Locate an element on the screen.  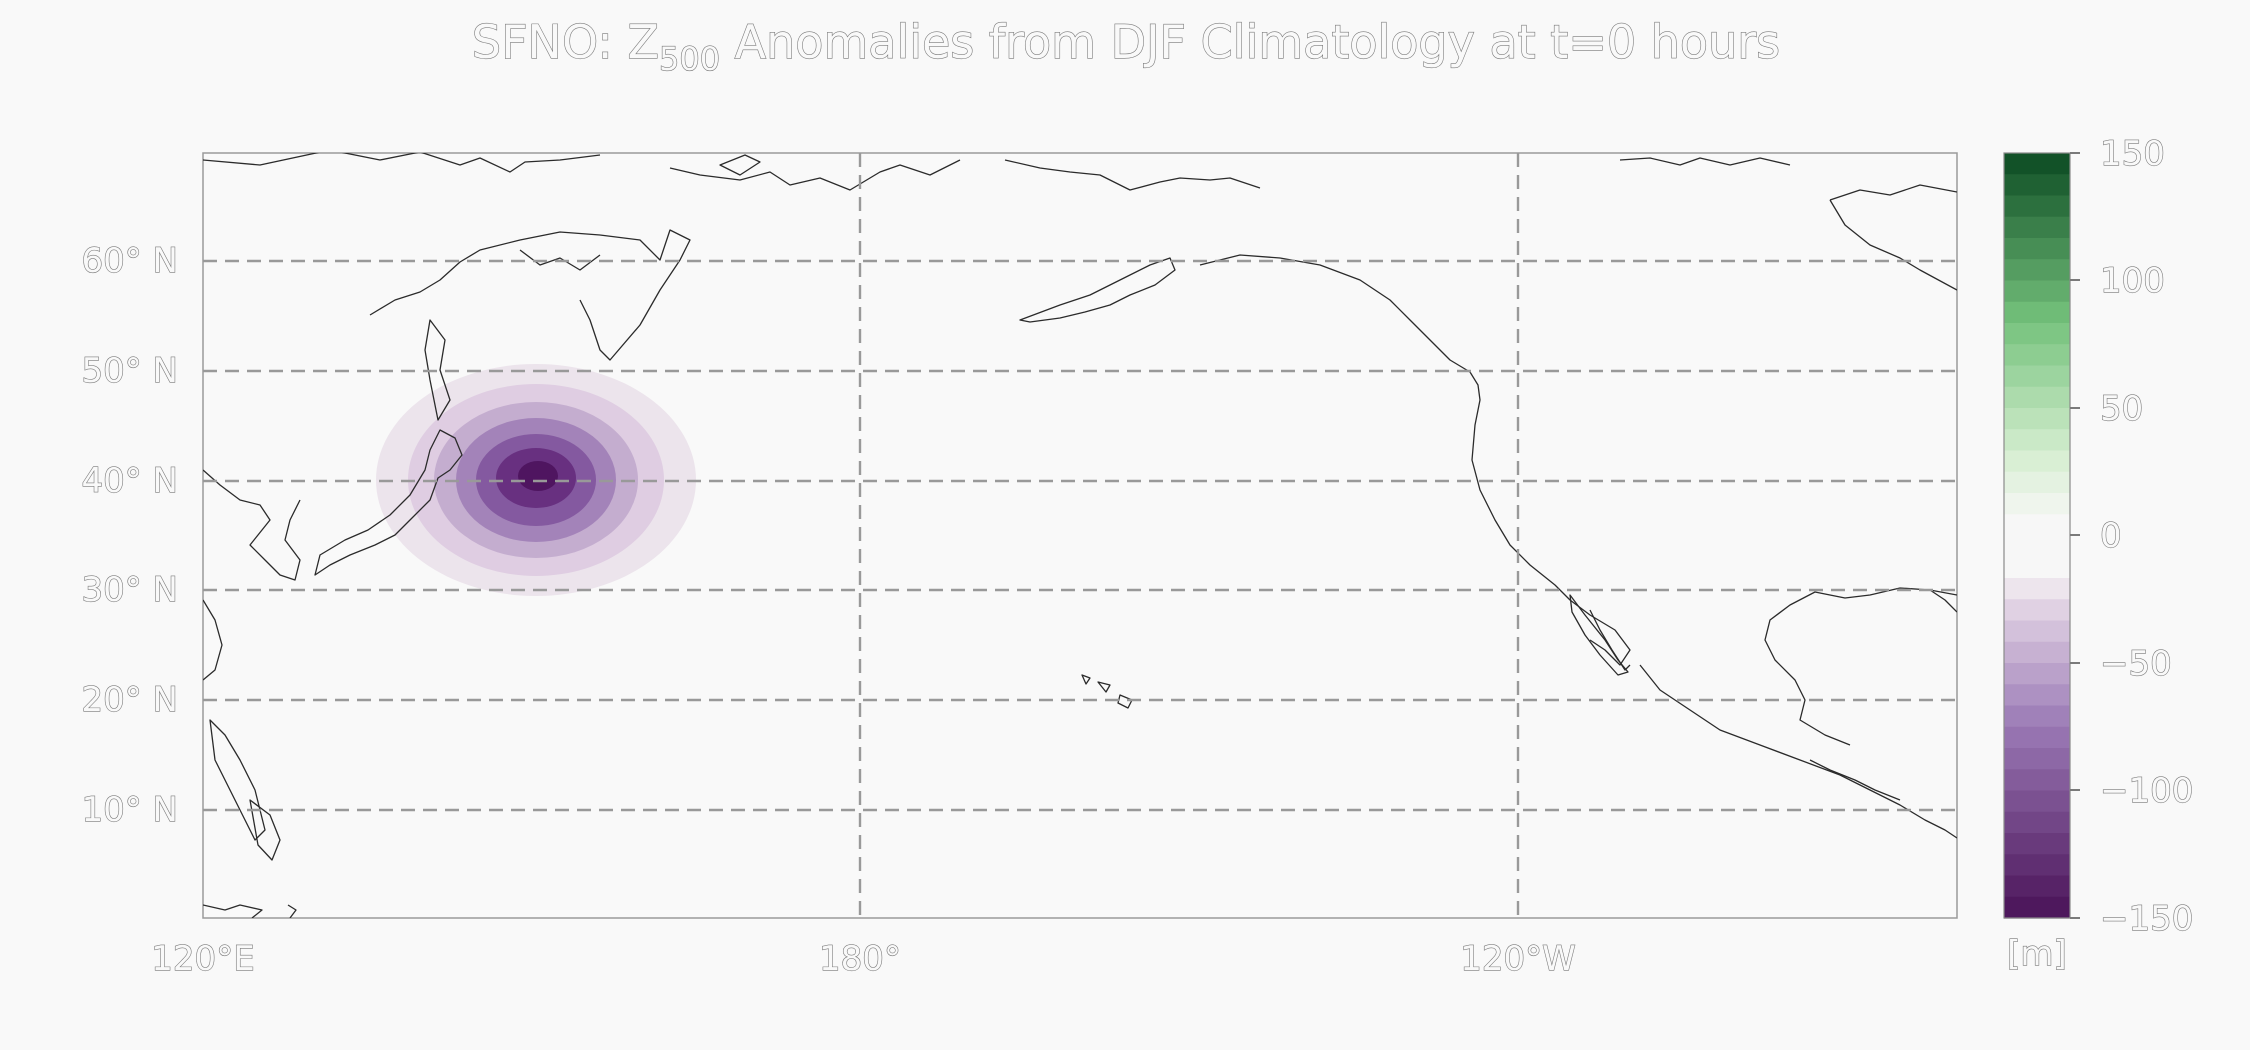
cbar-tick-neg50: −50 is located at coordinates (2136, 664).